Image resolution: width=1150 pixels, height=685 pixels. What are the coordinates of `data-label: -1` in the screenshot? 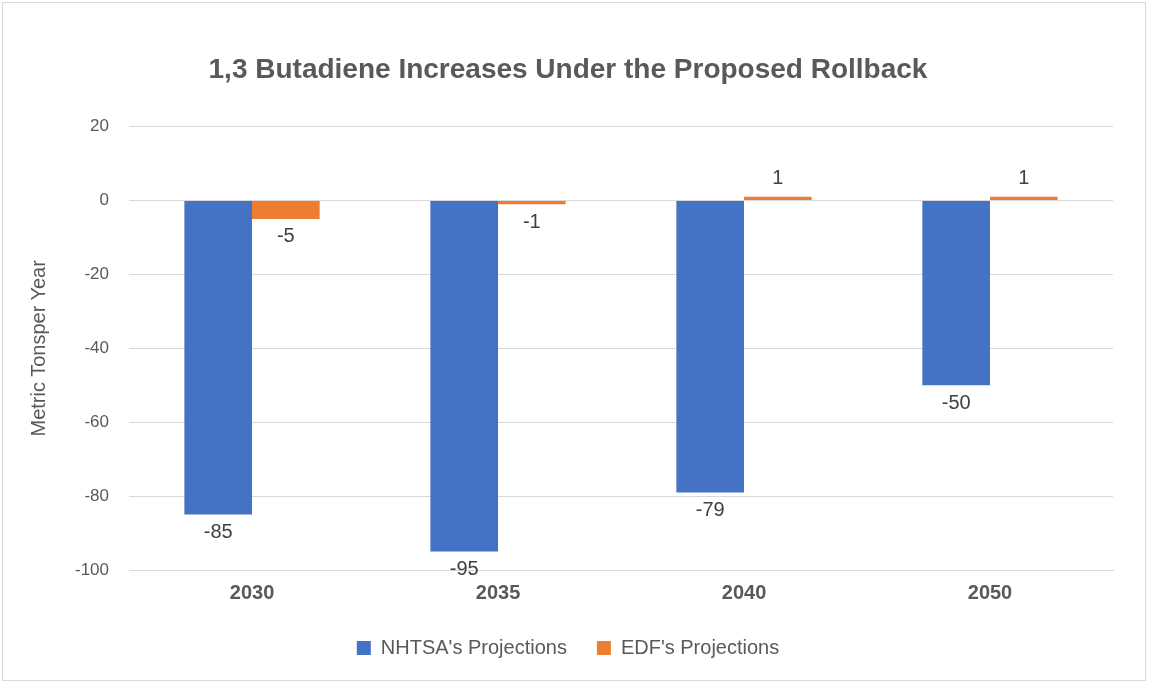 It's located at (531, 220).